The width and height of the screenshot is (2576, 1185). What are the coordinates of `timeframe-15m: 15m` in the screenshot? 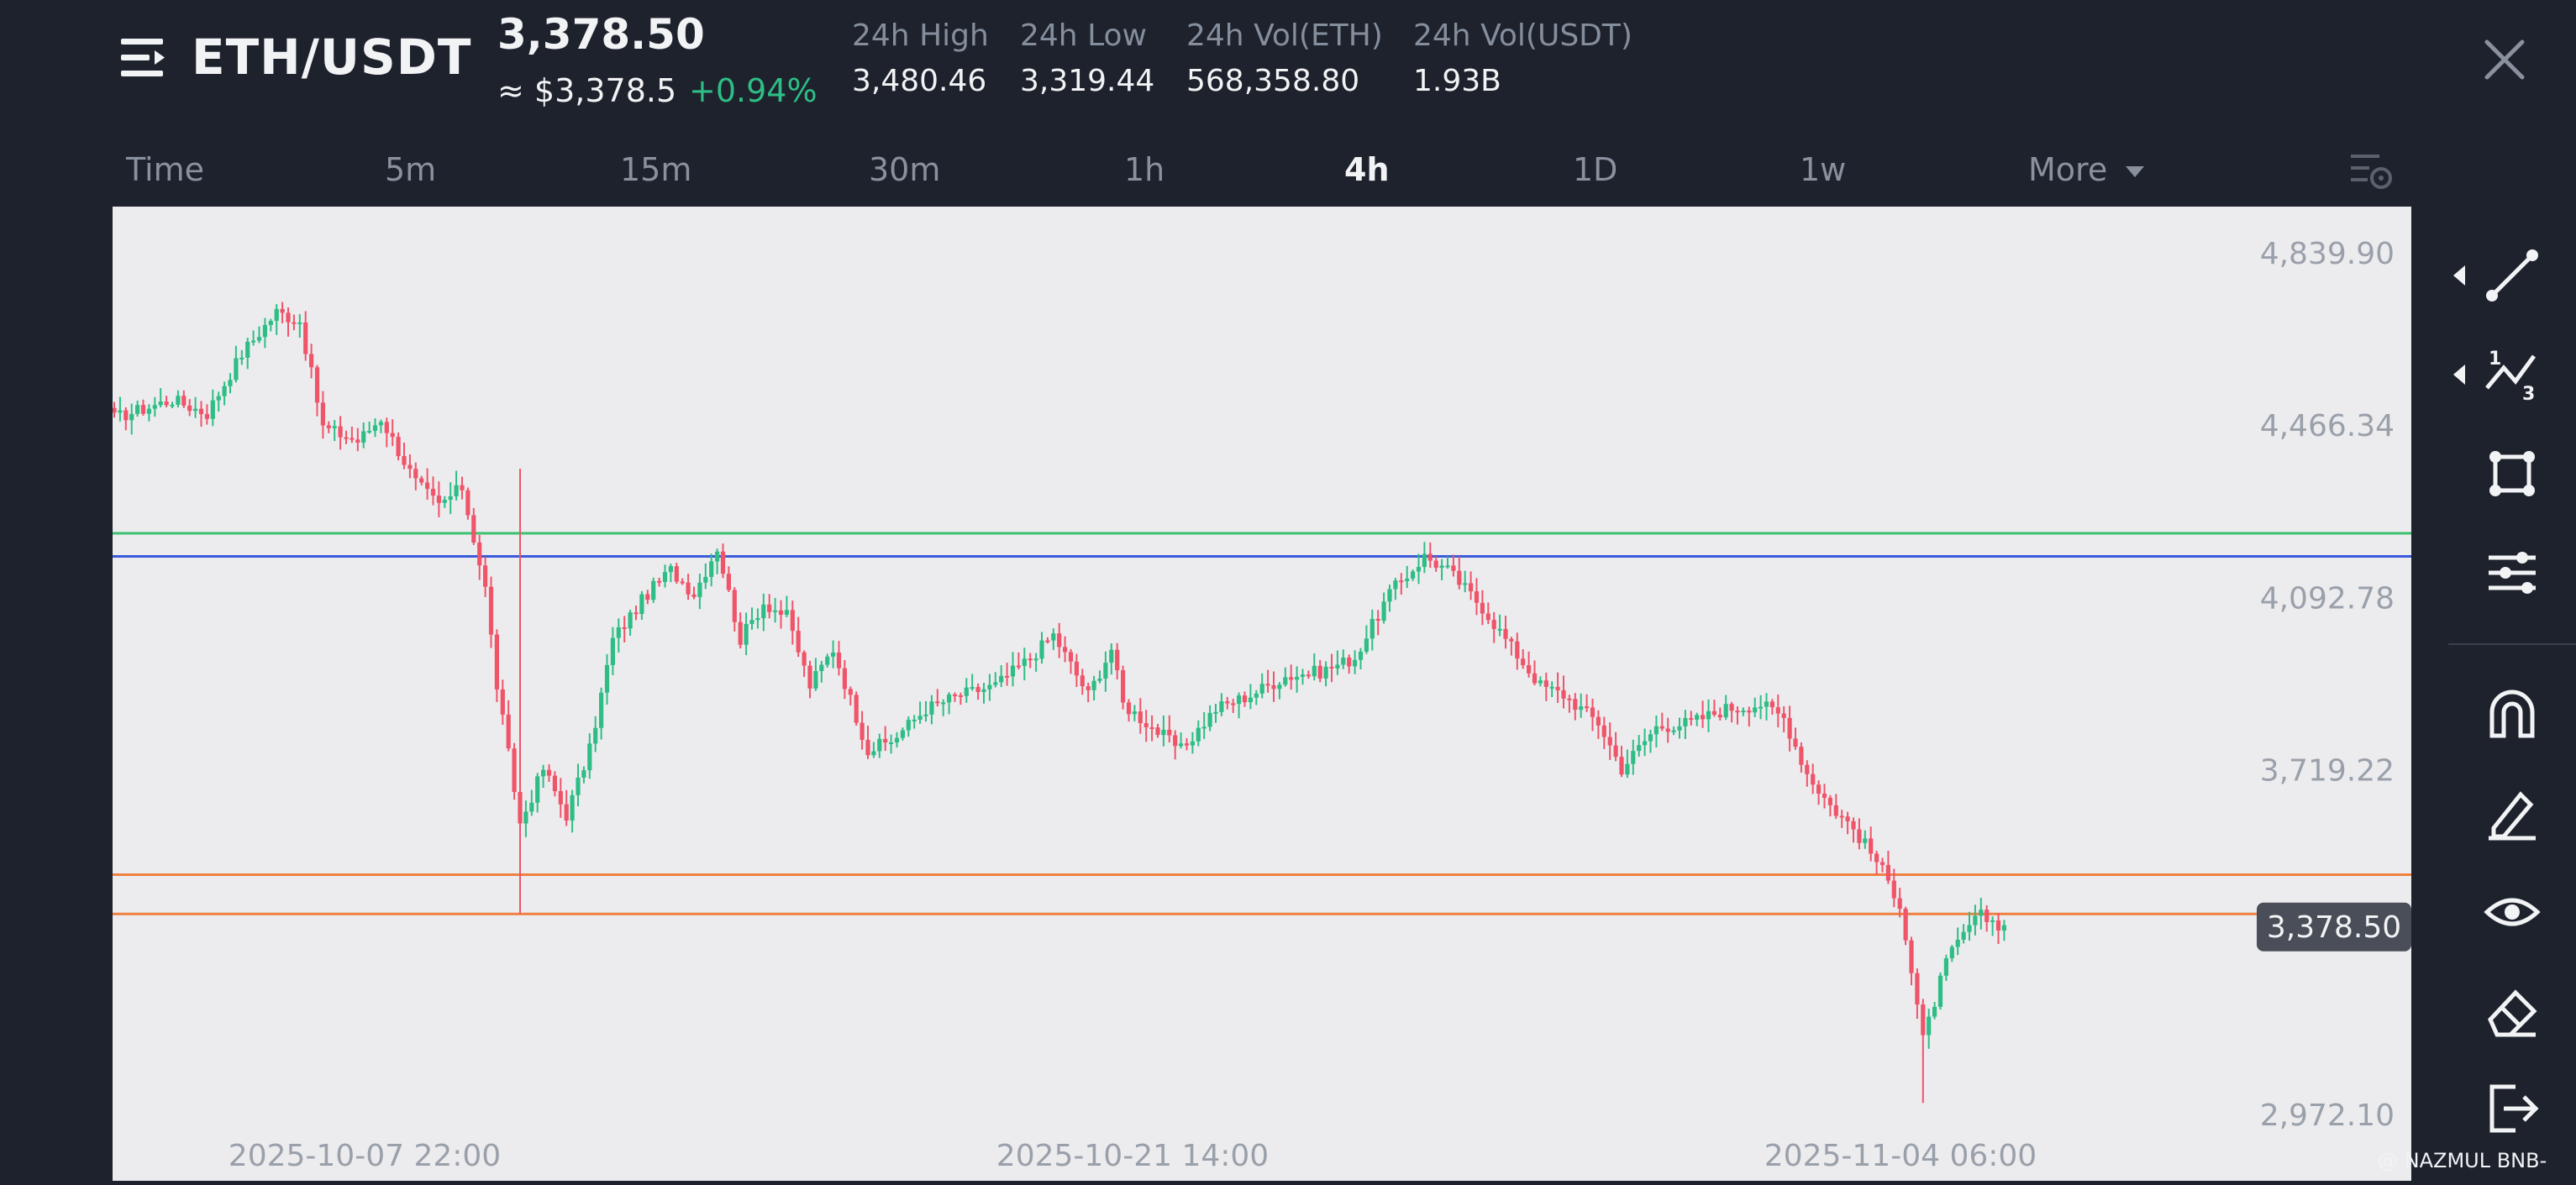 It's located at (656, 169).